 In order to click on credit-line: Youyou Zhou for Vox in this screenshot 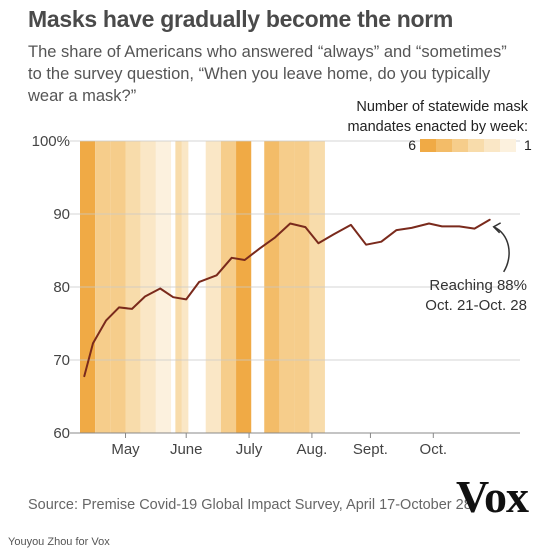, I will do `click(59, 542)`.